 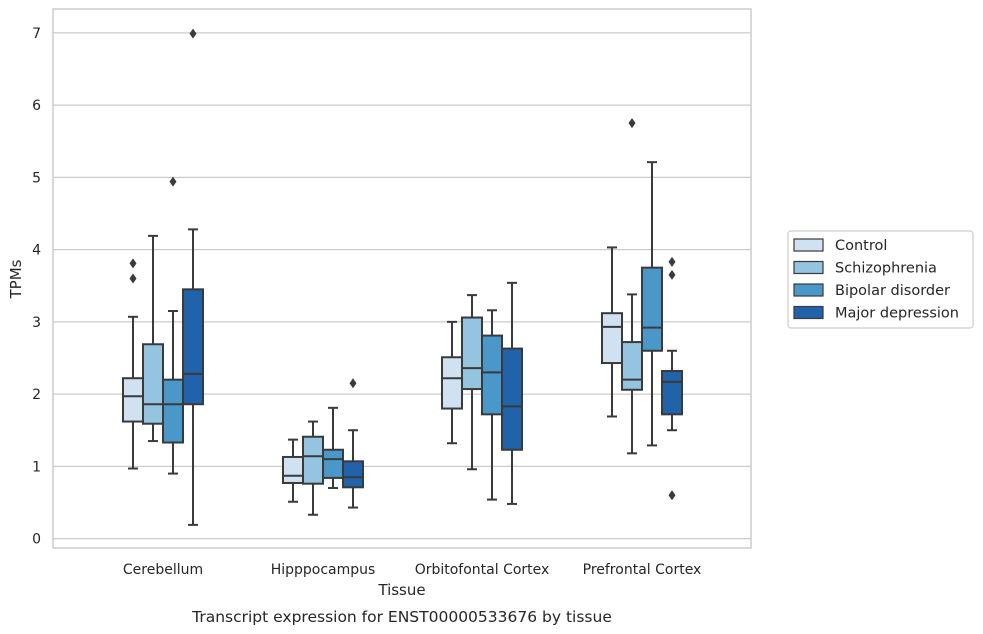 What do you see at coordinates (36, 251) in the screenshot?
I see `y-tick-label: 4` at bounding box center [36, 251].